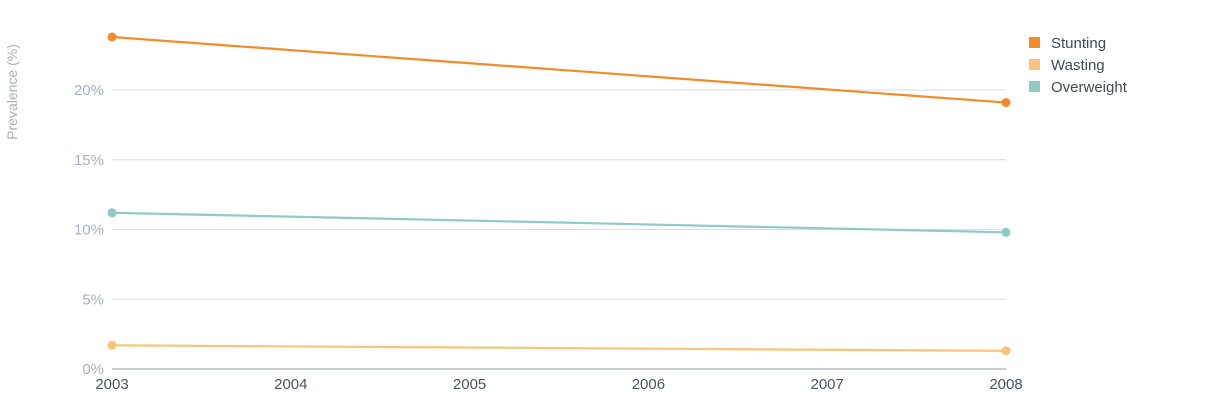 The width and height of the screenshot is (1230, 403). I want to click on series-wasting, so click(559, 348).